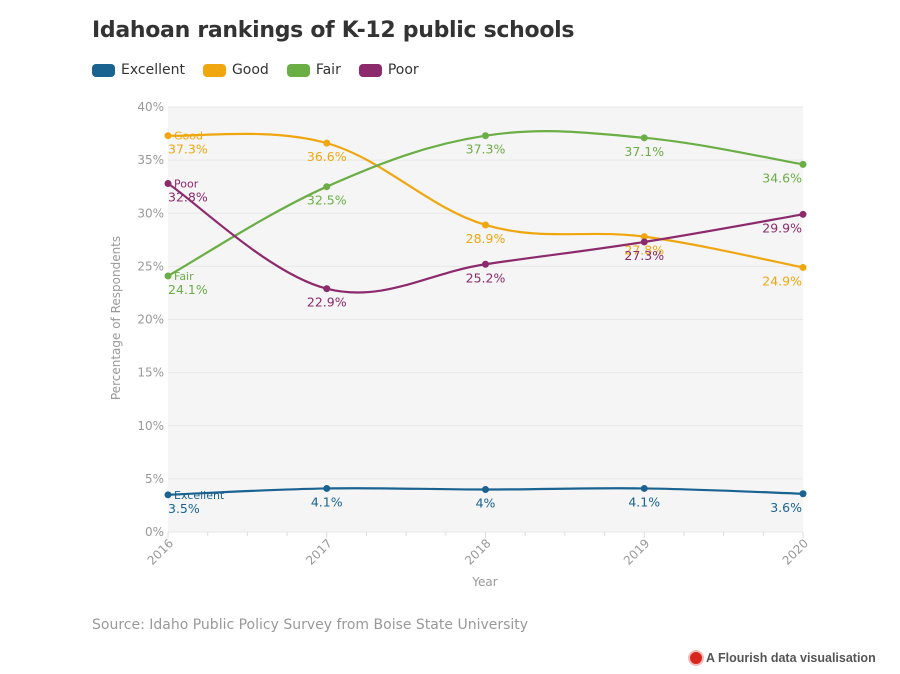 Image resolution: width=900 pixels, height=674 pixels. Describe the element at coordinates (188, 197) in the screenshot. I see `data-label-poor: 32.8%` at that location.